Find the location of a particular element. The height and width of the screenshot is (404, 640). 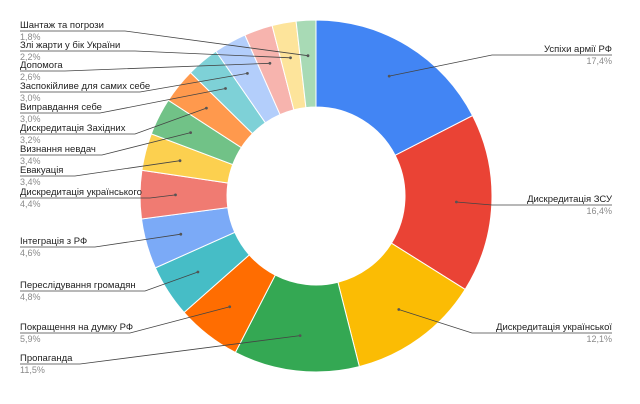

slice-label: Дискредитація ЗСУ is located at coordinates (570, 199).